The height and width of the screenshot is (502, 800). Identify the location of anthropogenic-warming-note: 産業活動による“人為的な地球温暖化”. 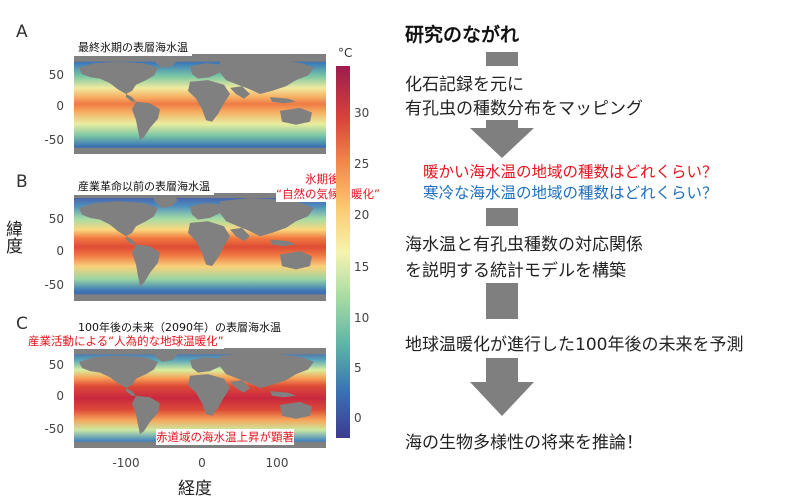
(126, 341).